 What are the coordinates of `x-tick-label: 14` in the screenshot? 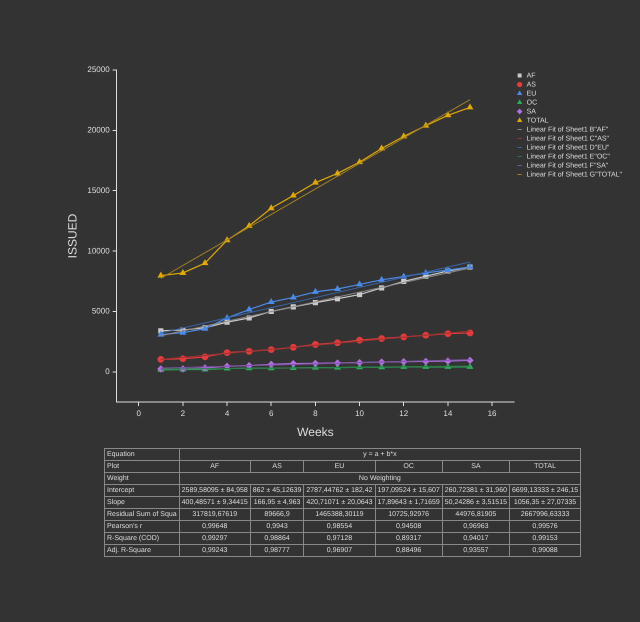 It's located at (448, 413).